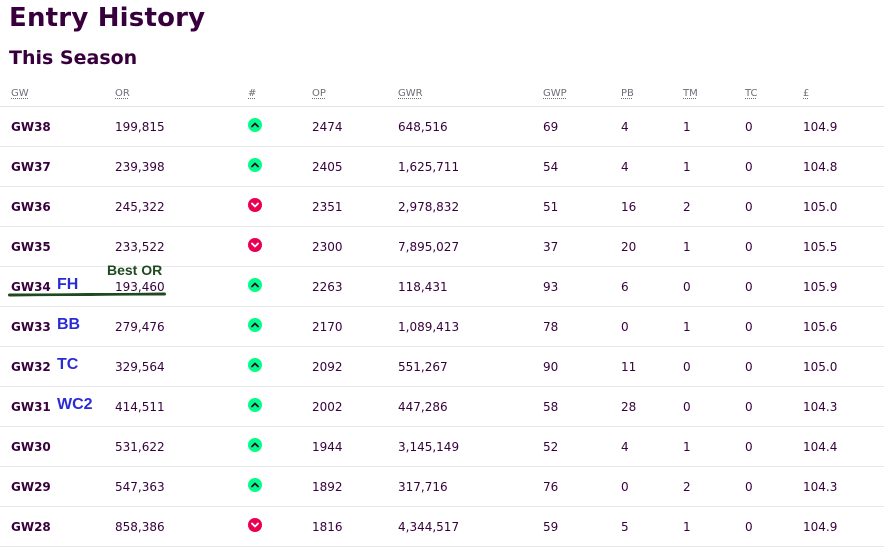  I want to click on gameweek-points-cell: 37, so click(551, 246).